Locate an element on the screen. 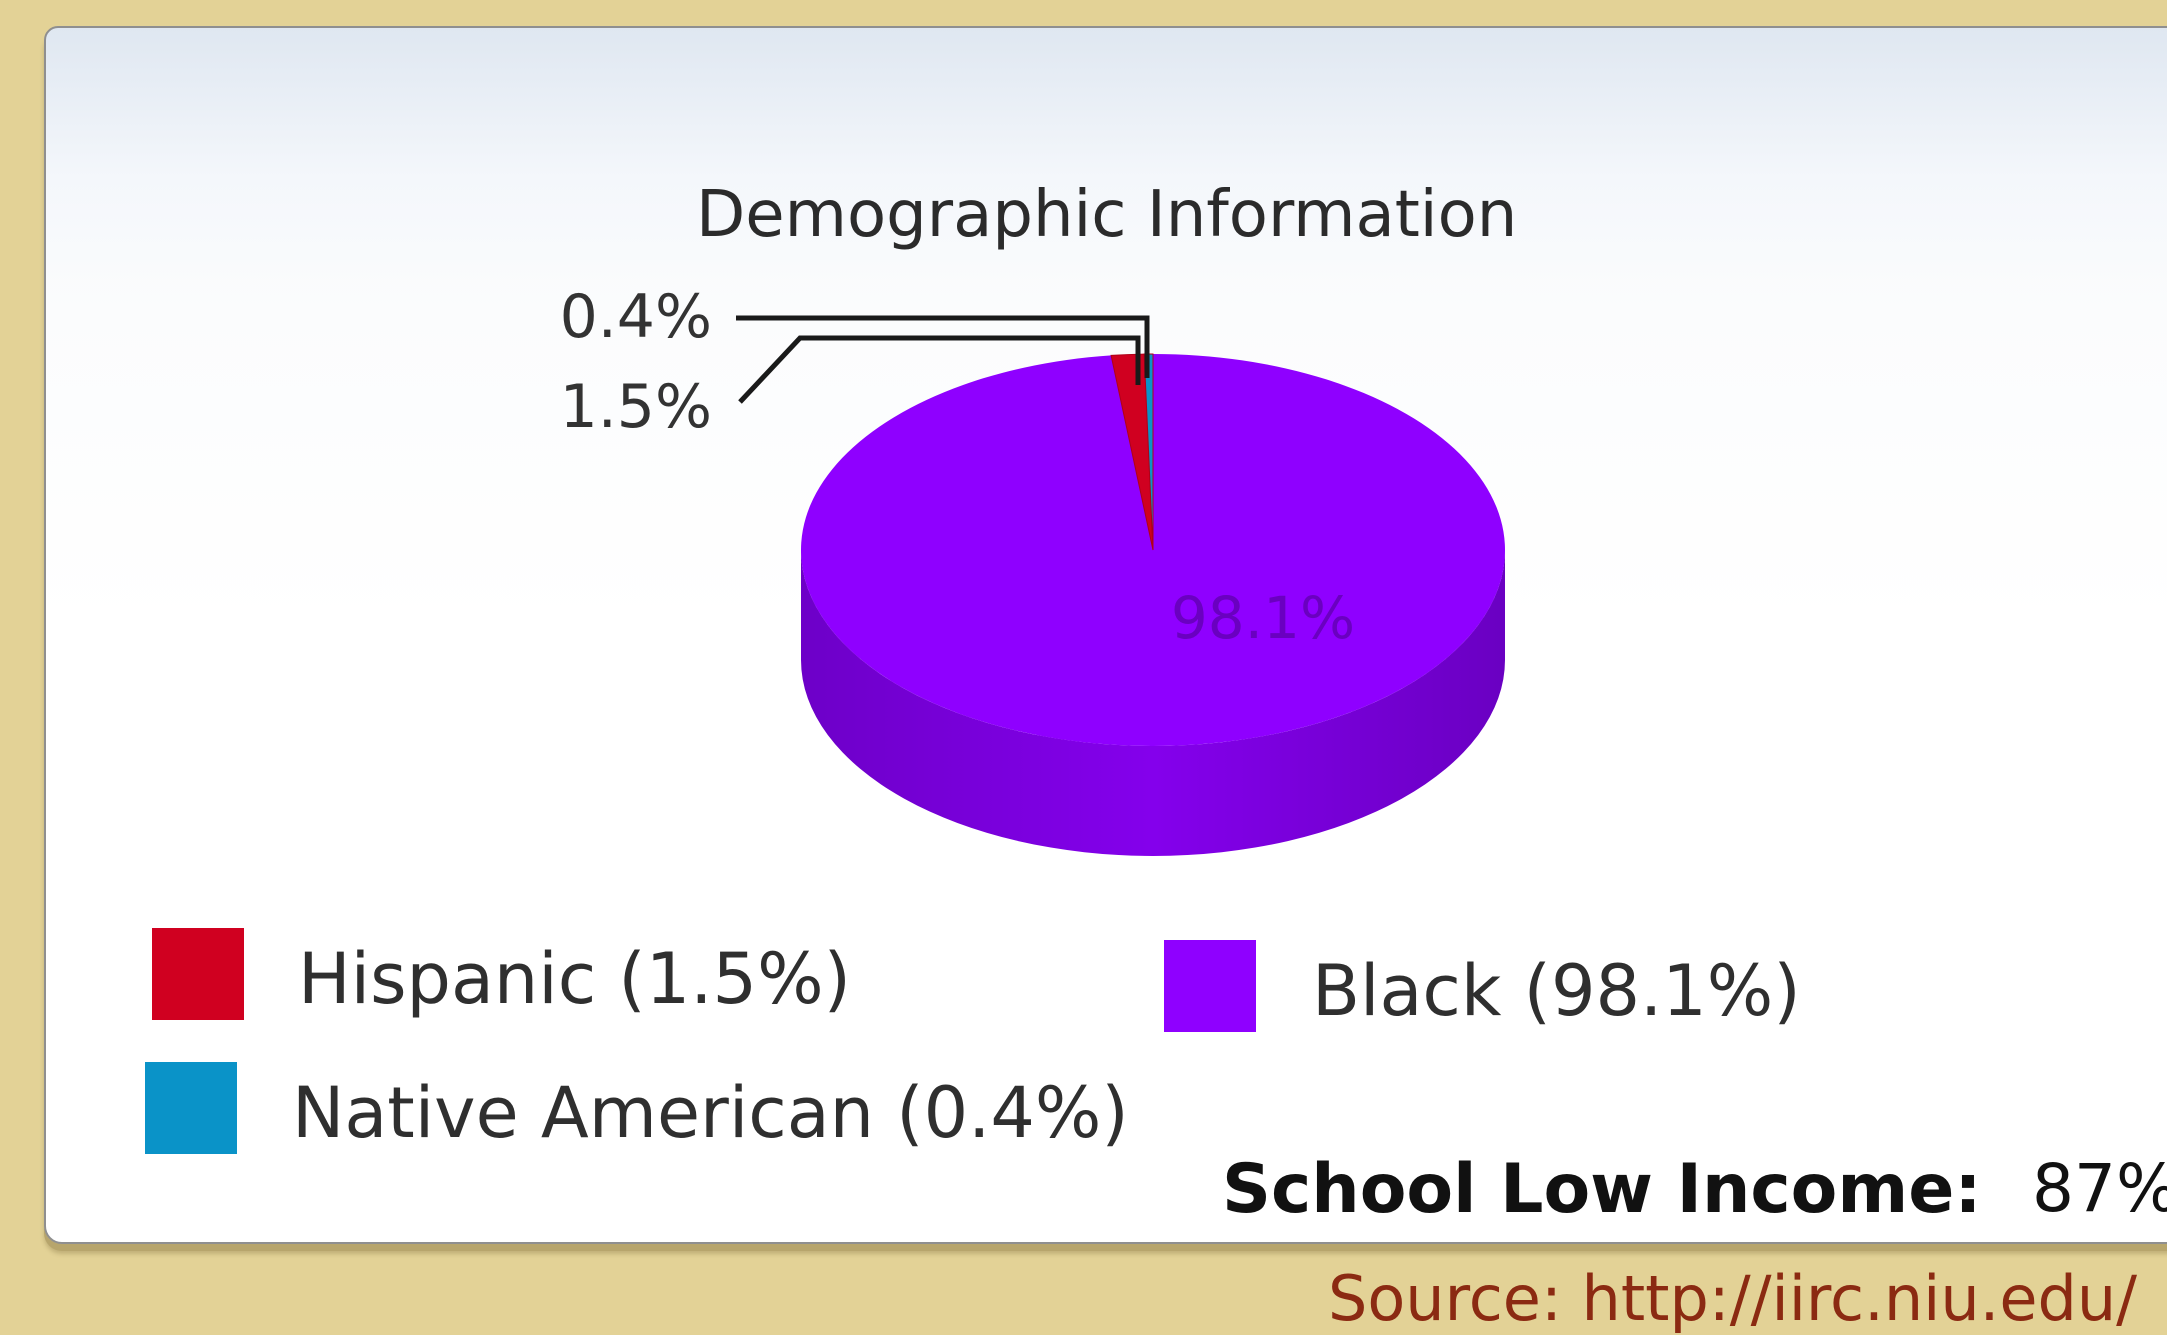  low-income-value: 87% is located at coordinates (2099, 1188).